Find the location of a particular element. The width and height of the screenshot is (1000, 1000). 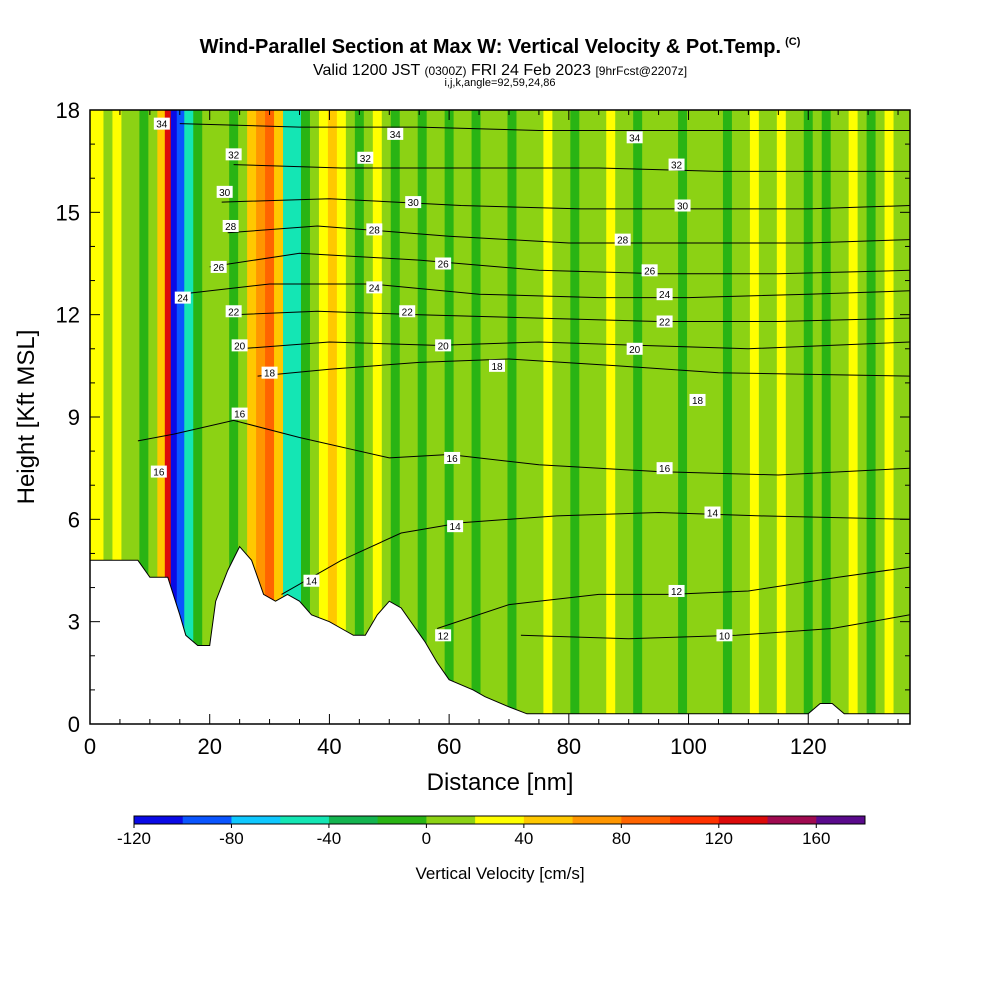

y-tick-label: 18 is located at coordinates (68, 110).